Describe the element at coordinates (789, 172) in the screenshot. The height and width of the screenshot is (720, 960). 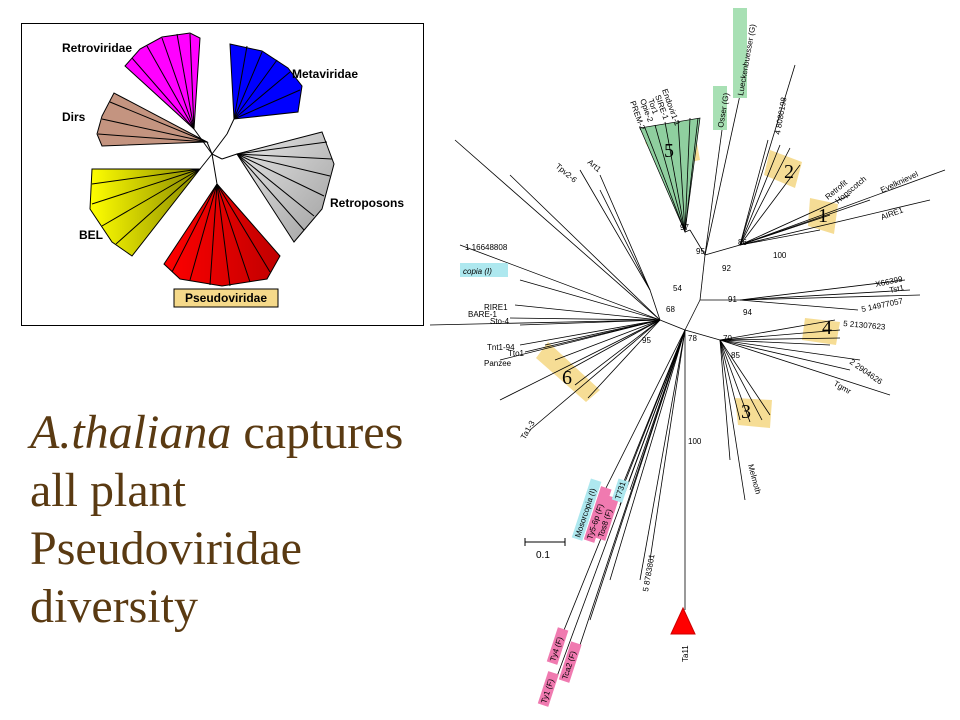
I see `clade-number-2: 2` at that location.